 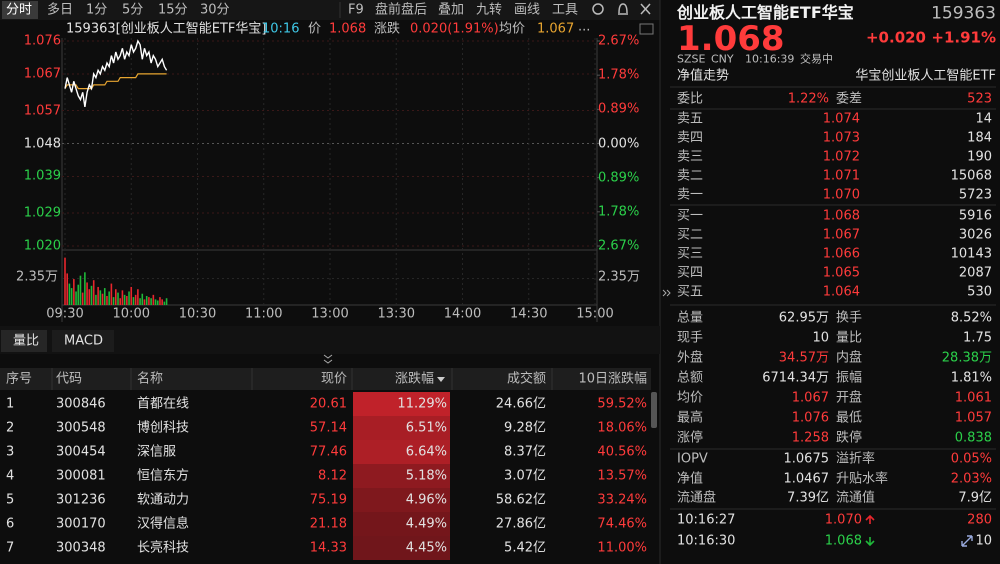 What do you see at coordinates (414, 379) in the screenshot?
I see `column-header: 涨跌幅` at bounding box center [414, 379].